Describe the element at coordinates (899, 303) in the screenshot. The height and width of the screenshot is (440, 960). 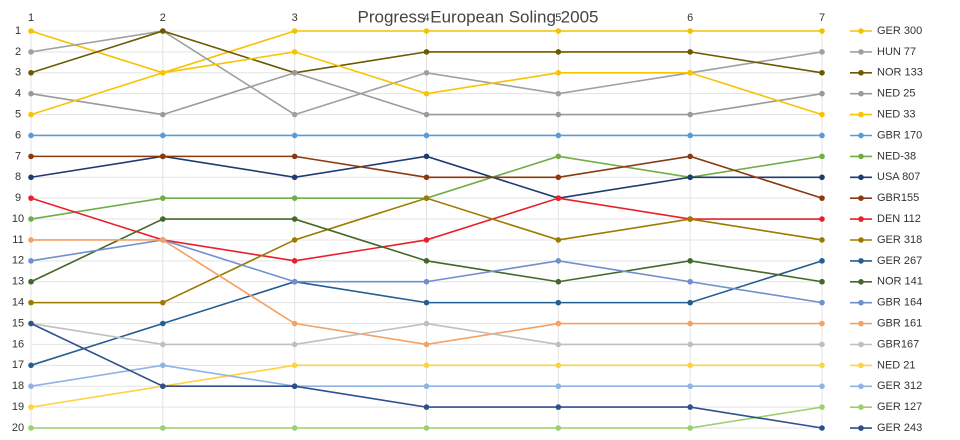
I see `legend-label: GBR 164` at that location.